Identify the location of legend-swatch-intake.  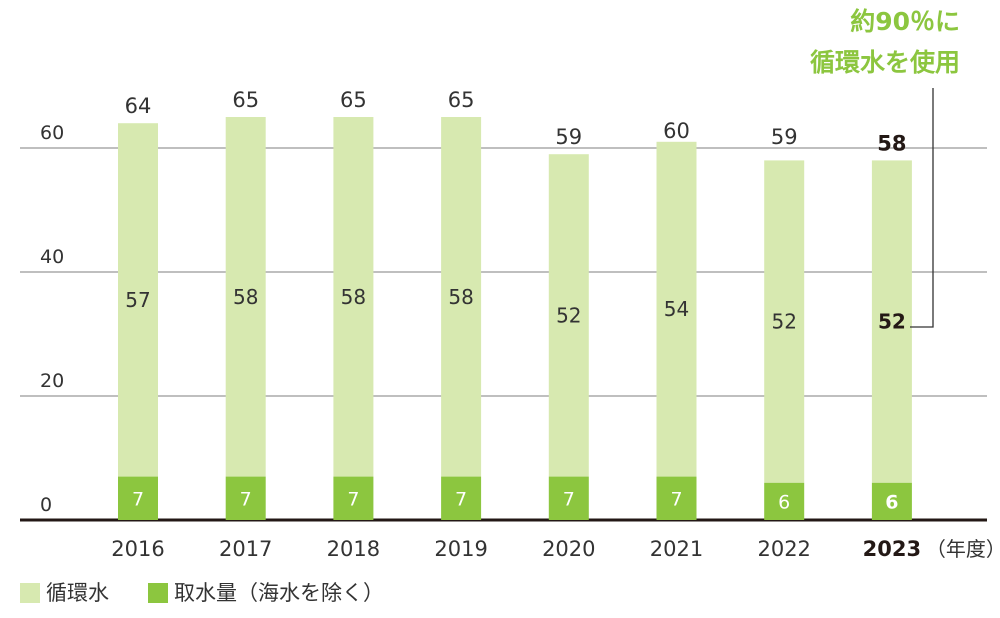
(158, 593).